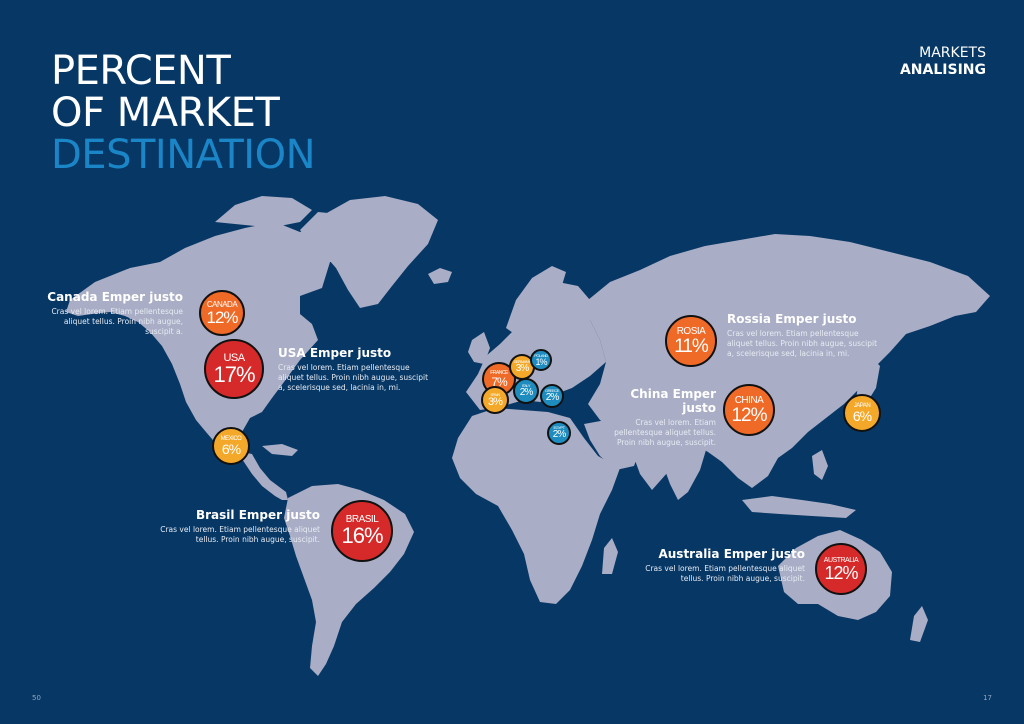 The height and width of the screenshot is (724, 1024). I want to click on landmass-arctic-islands, so click(263, 211).